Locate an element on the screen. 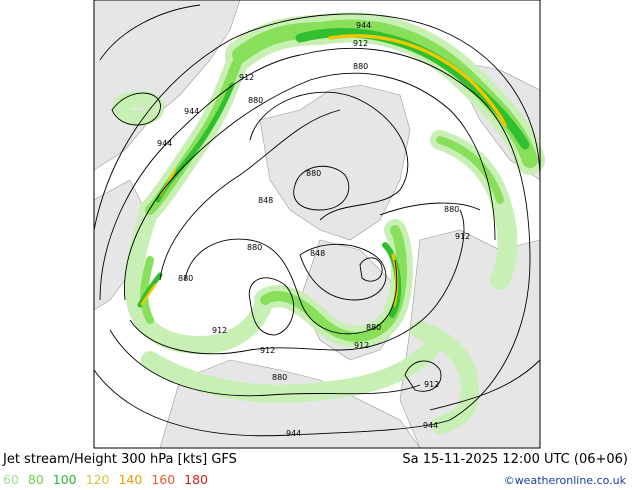 The image size is (634, 490). legend-entry-120: 120 is located at coordinates (97, 479).